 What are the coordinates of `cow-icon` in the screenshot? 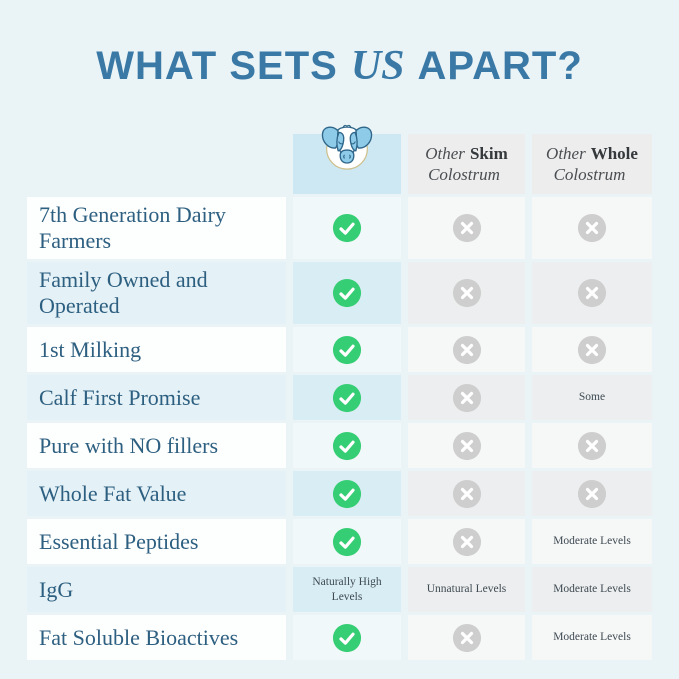 It's located at (347, 146).